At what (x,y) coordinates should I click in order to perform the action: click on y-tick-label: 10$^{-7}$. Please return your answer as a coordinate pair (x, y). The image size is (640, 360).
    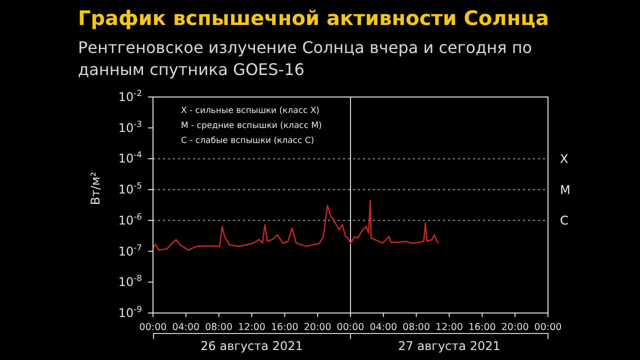
    Looking at the image, I should click on (130, 250).